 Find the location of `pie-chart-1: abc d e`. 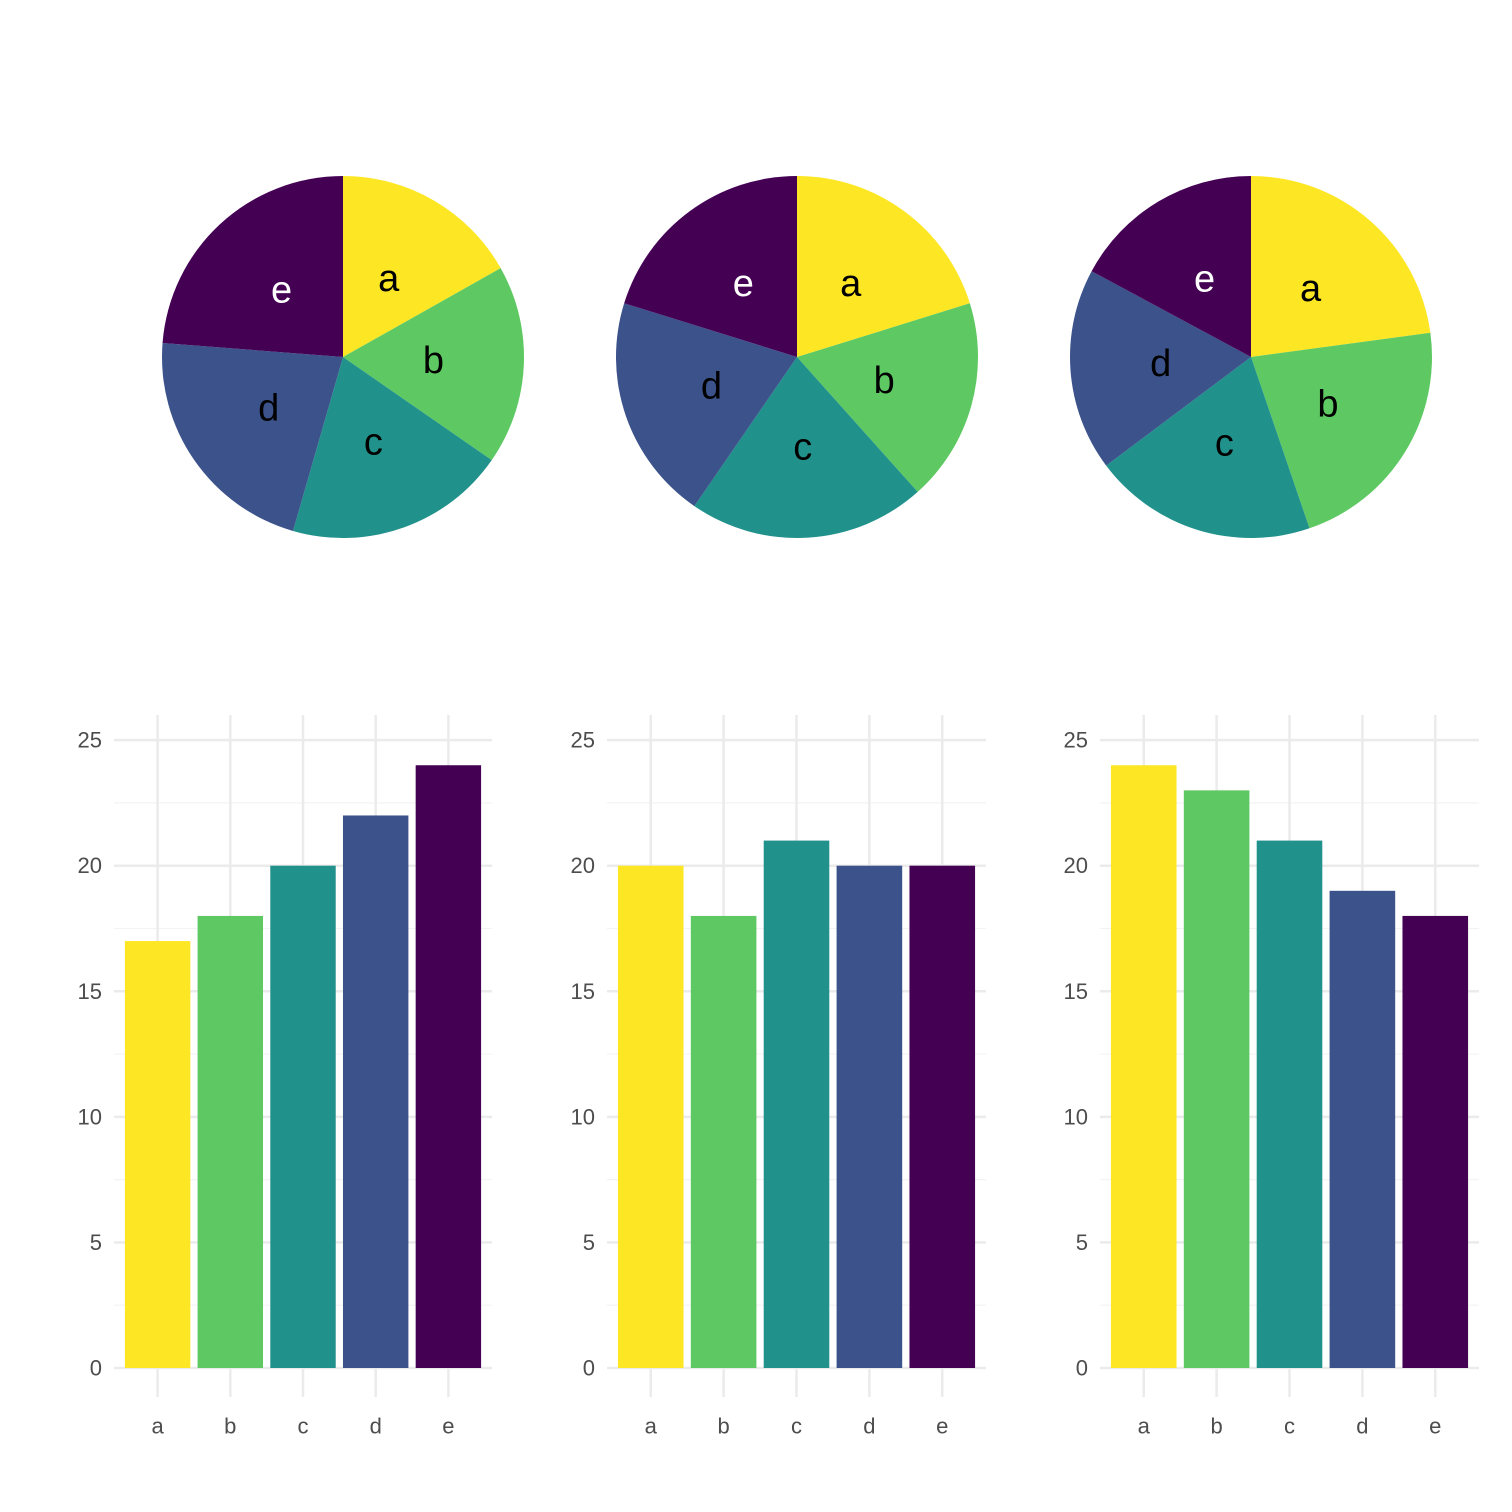

pie-chart-1: abc d e is located at coordinates (343, 357).